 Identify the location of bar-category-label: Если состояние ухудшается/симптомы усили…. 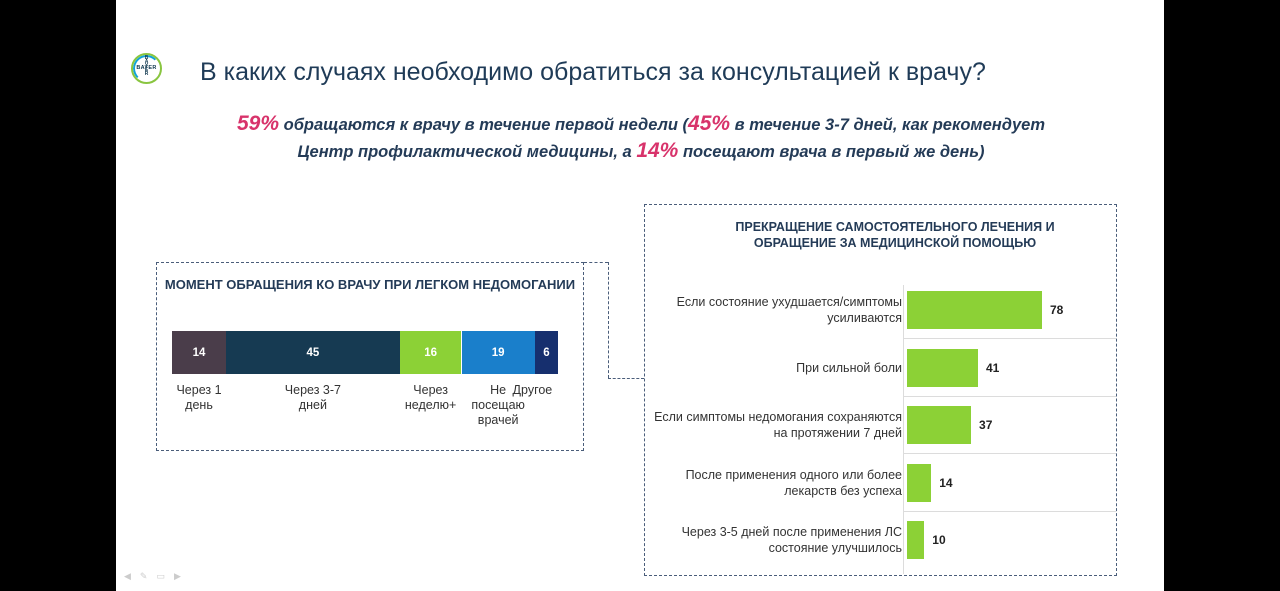
(789, 310).